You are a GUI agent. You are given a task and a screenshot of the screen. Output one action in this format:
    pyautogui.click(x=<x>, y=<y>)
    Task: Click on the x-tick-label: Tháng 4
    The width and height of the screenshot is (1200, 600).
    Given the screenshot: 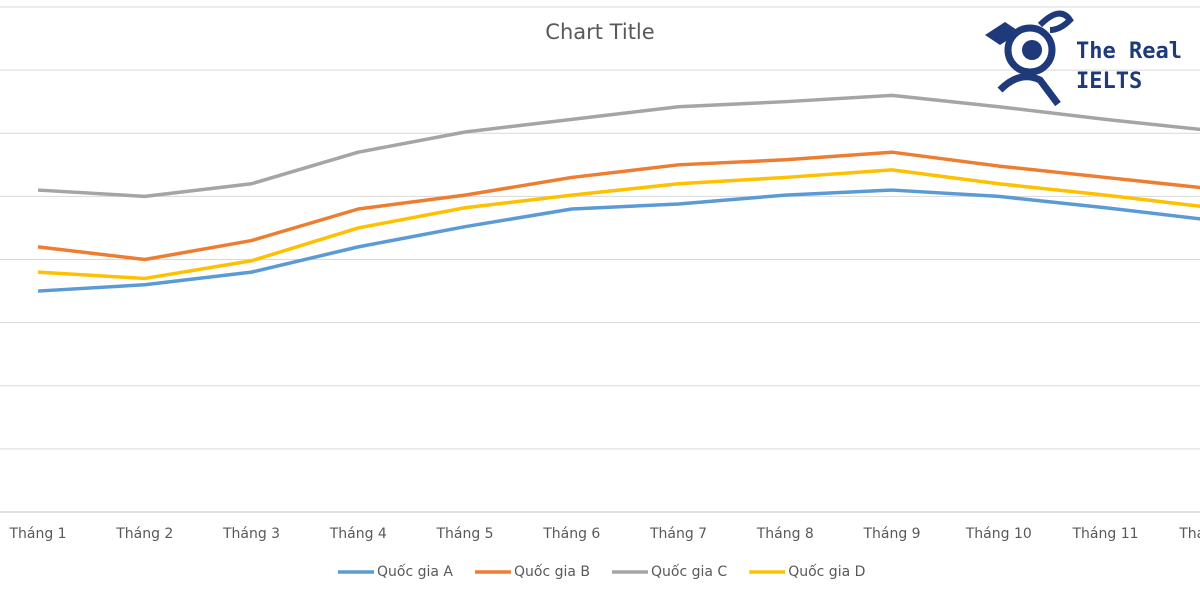 What is the action you would take?
    pyautogui.click(x=358, y=534)
    